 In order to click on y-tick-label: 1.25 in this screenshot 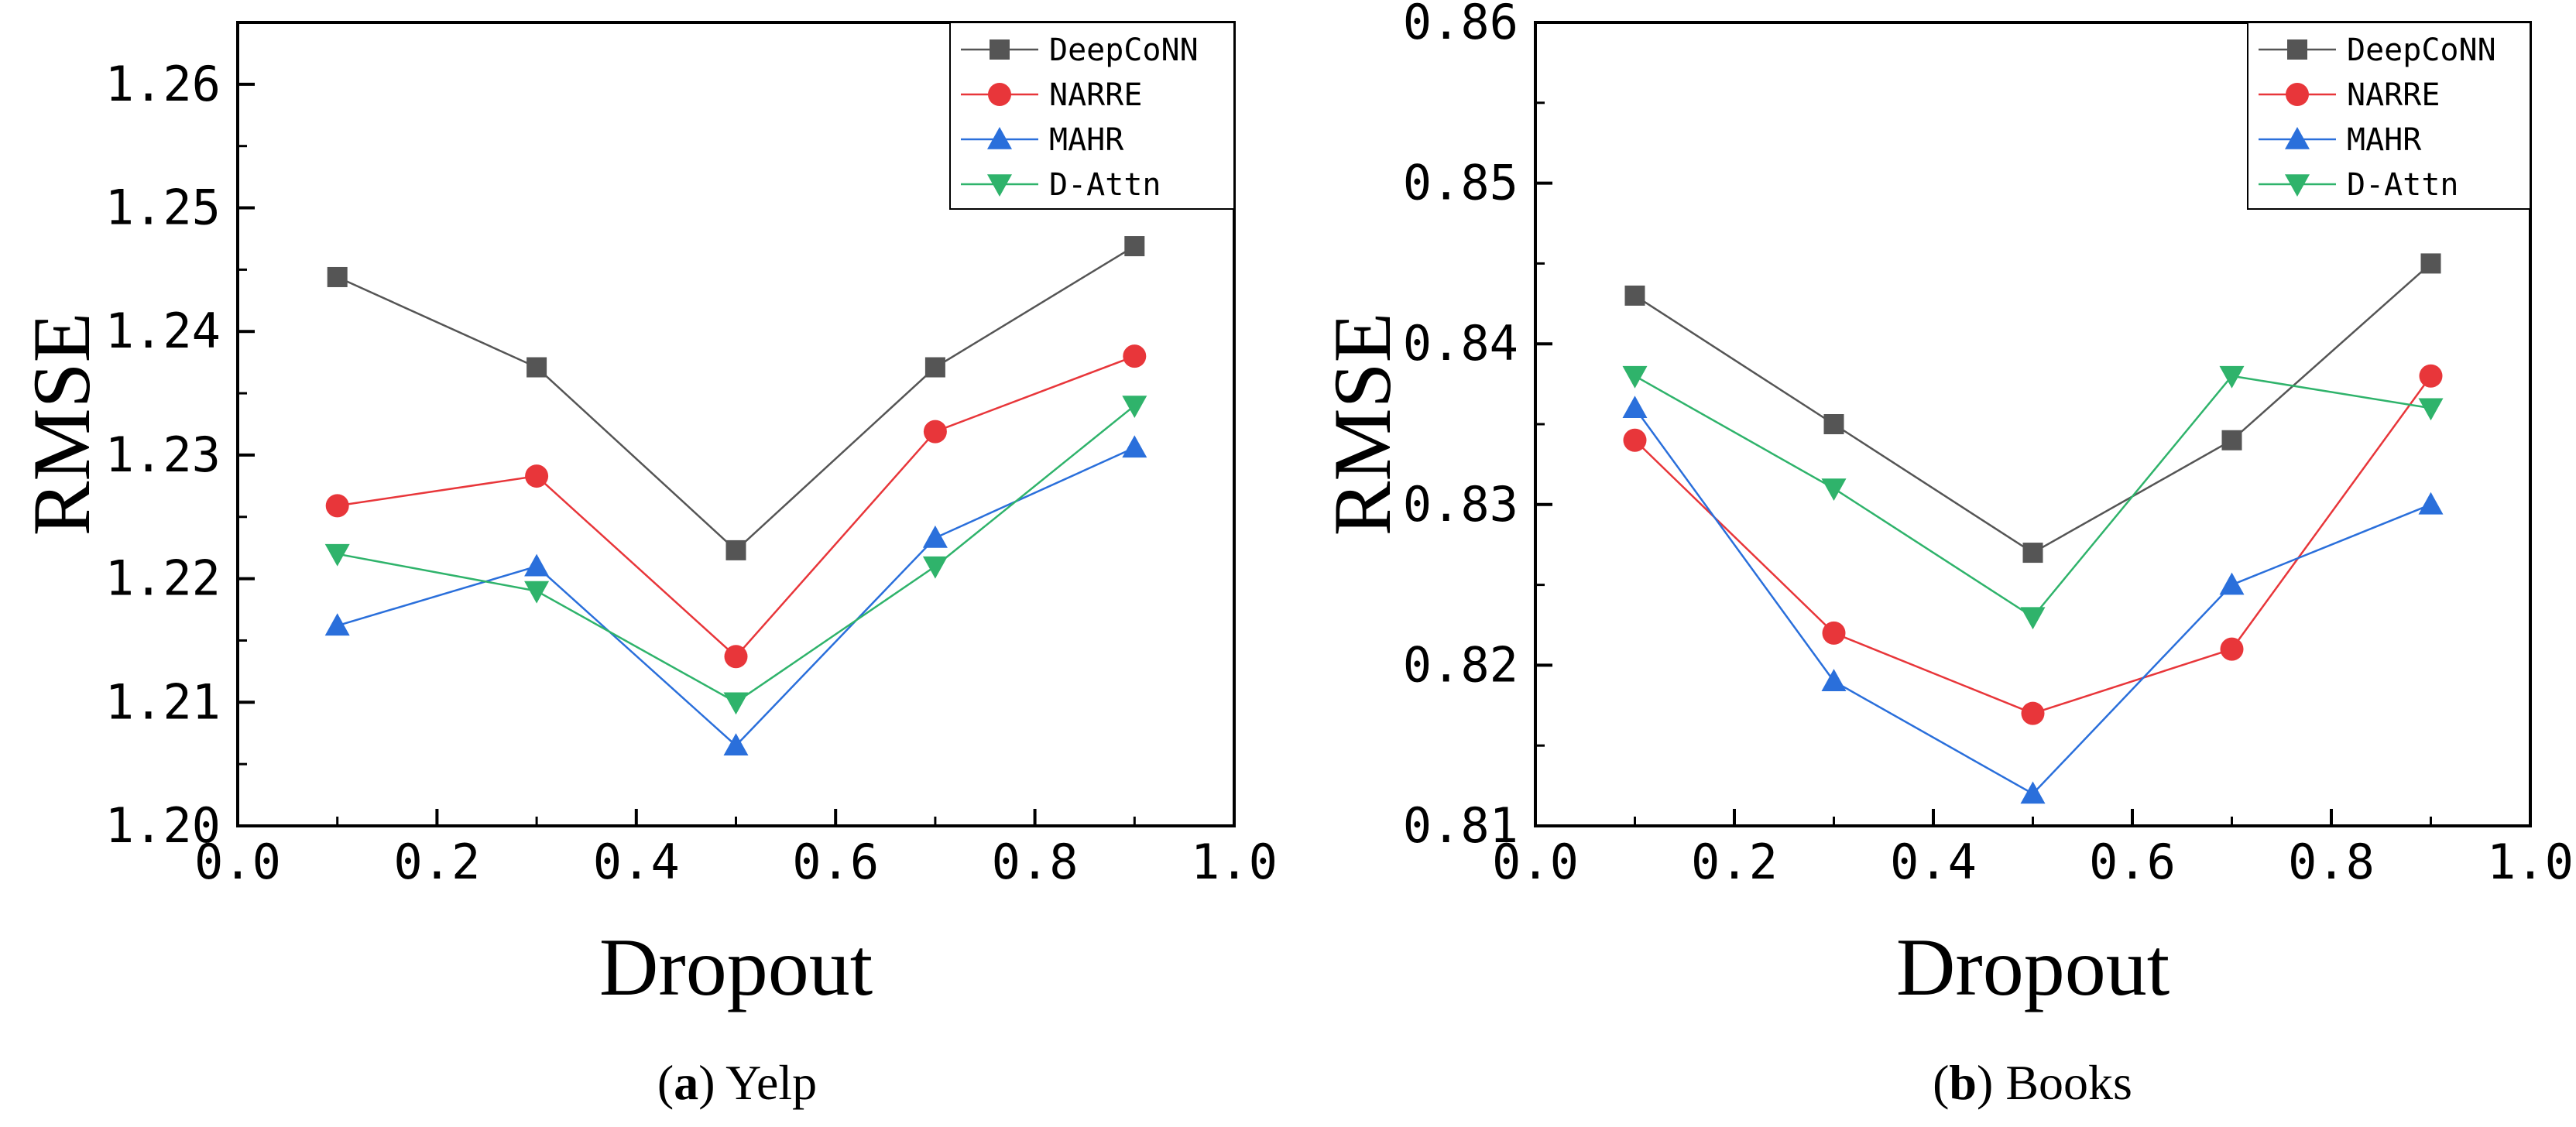, I will do `click(163, 208)`.